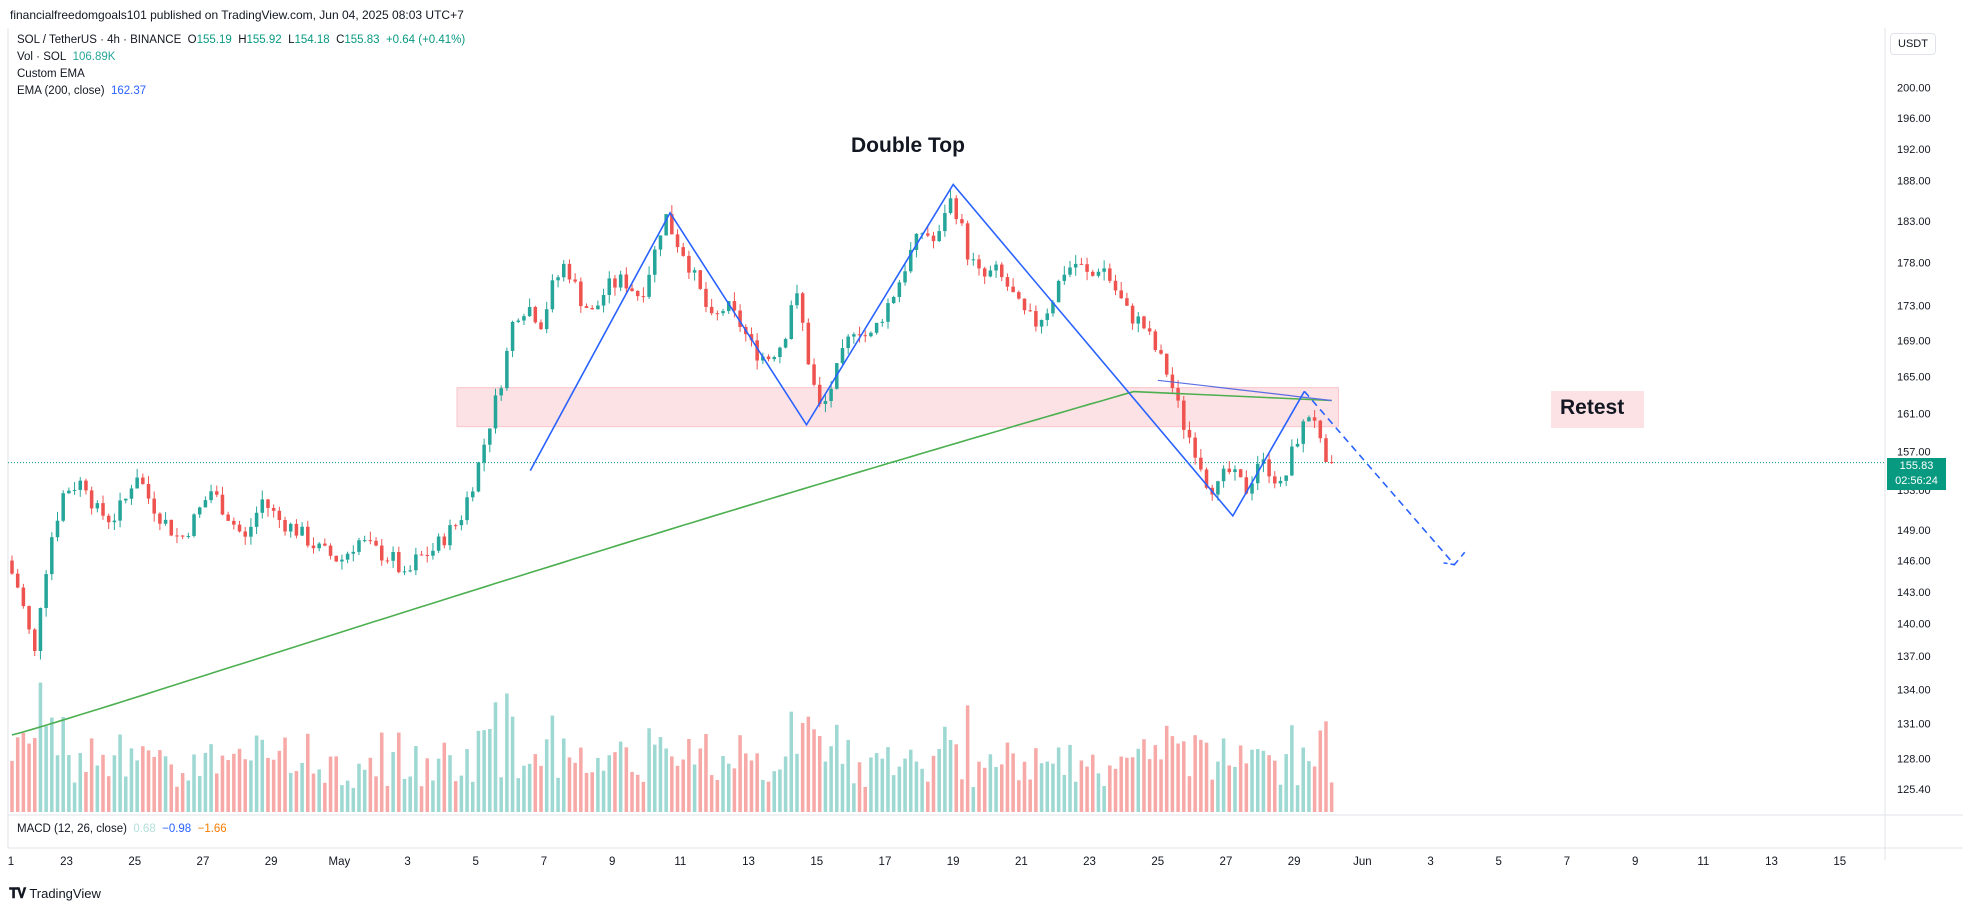 Image resolution: width=1963 pixels, height=912 pixels. Describe the element at coordinates (66, 57) in the screenshot. I see `volume-legend: Vol · SOL 106.89K` at that location.